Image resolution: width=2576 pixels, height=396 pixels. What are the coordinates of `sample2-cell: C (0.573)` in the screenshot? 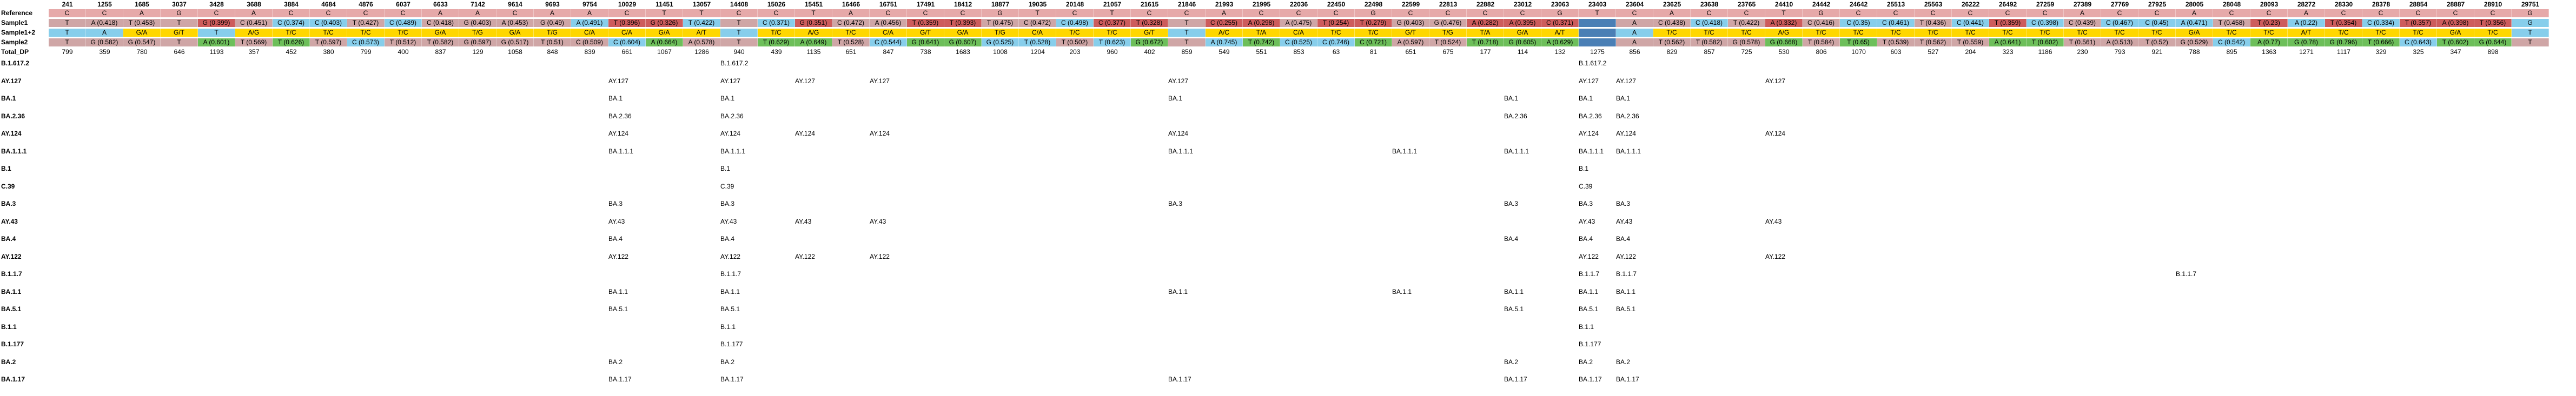 It's located at (366, 42).